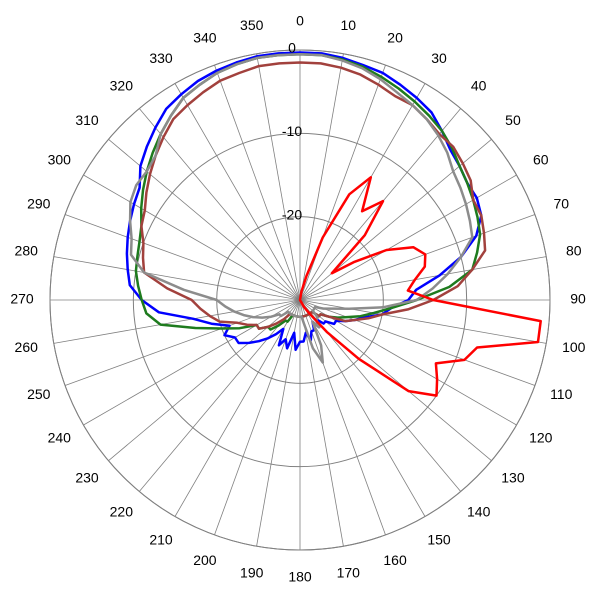 The height and width of the screenshot is (600, 600). What do you see at coordinates (300, 577) in the screenshot?
I see `angle-label: 180` at bounding box center [300, 577].